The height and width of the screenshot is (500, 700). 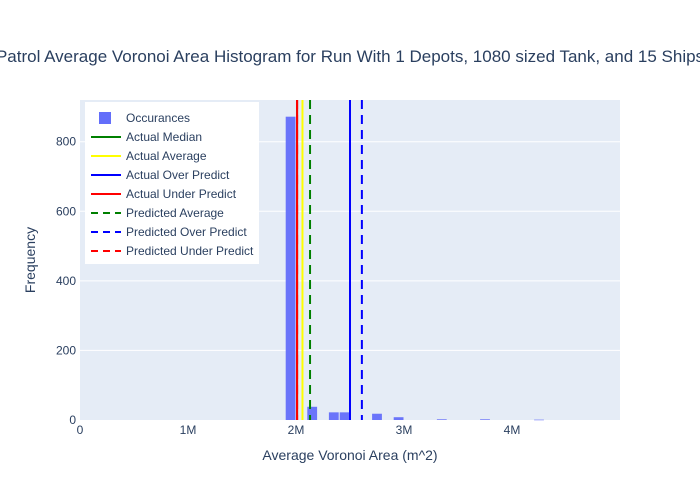 I want to click on legend-label: Occurances, so click(x=158, y=118).